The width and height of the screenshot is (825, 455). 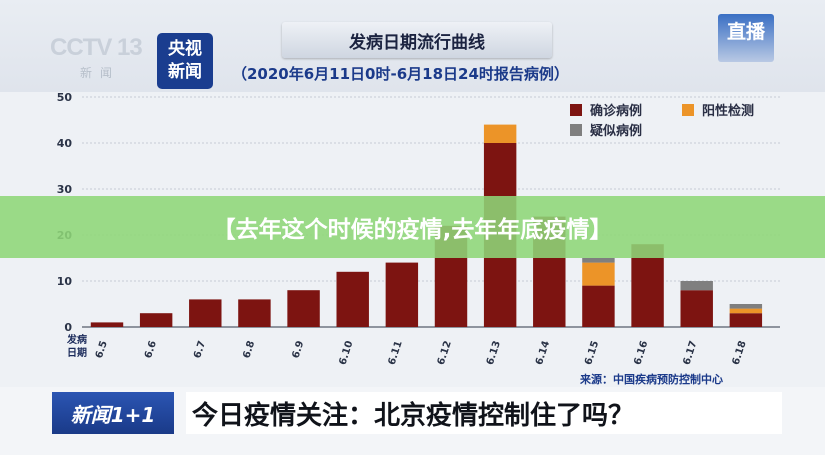 I want to click on x-tick-label: 6.5, so click(x=102, y=349).